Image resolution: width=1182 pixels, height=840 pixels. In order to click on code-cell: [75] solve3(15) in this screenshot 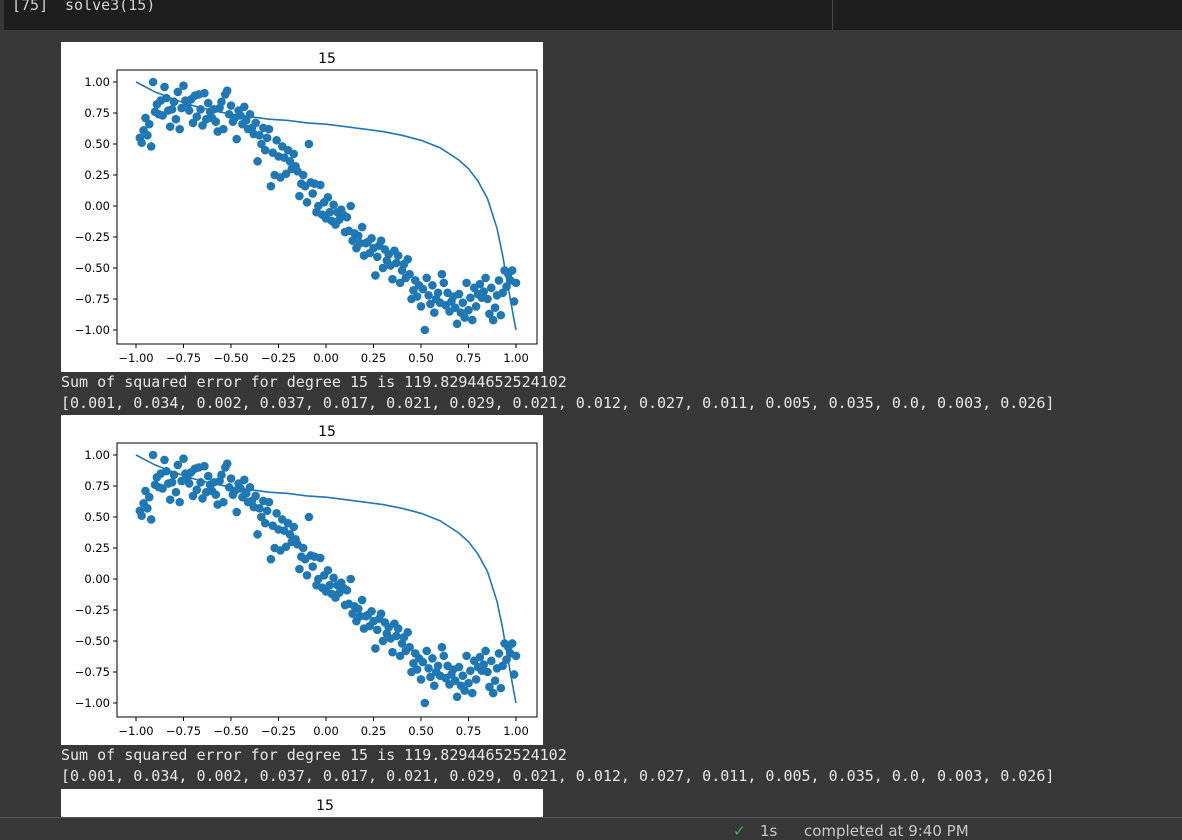, I will do `click(591, 16)`.